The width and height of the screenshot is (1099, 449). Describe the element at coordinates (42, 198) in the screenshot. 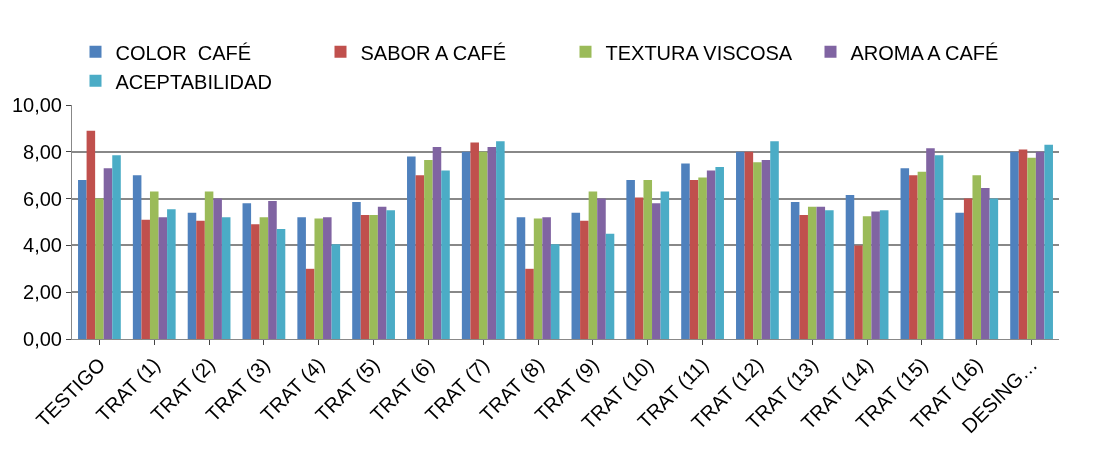

I see `y-tick-label: 6,00` at that location.